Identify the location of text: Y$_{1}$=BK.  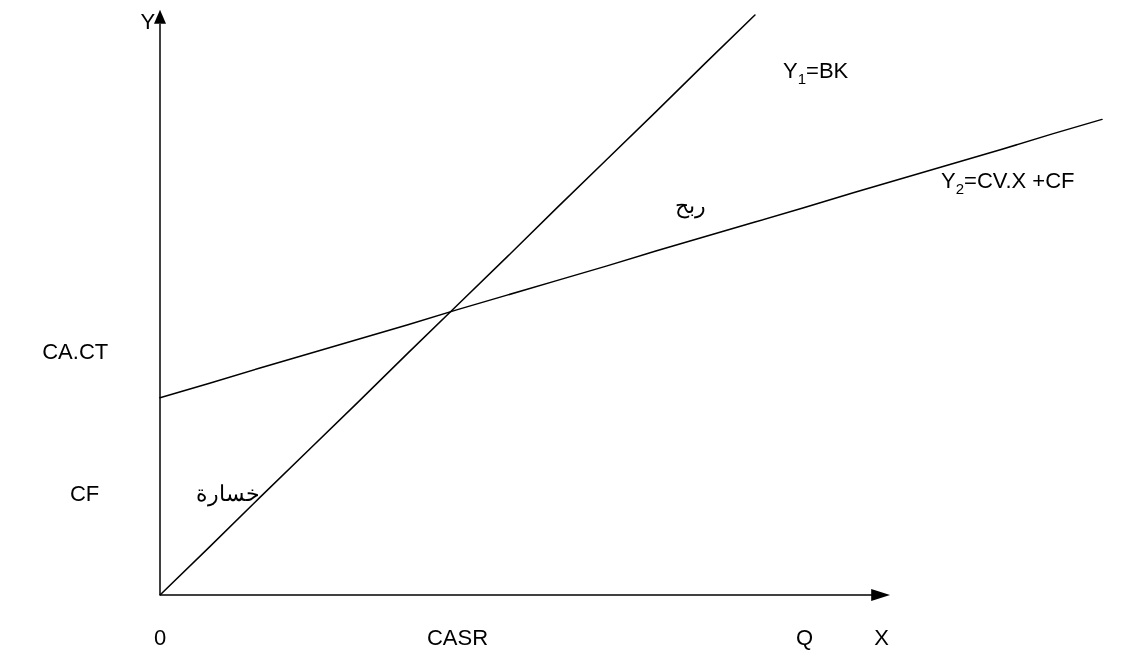
(816, 72).